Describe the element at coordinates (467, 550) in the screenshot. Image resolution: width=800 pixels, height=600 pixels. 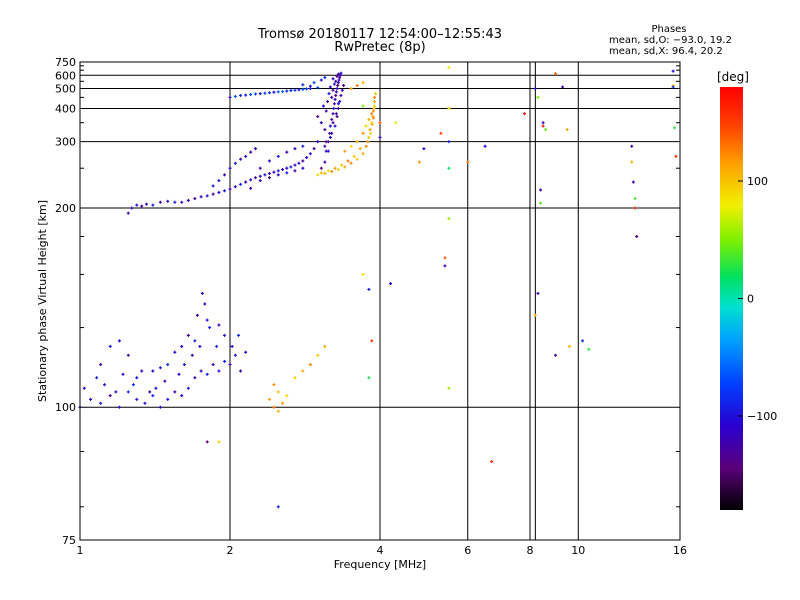
I see `x-tick-label: 6` at that location.